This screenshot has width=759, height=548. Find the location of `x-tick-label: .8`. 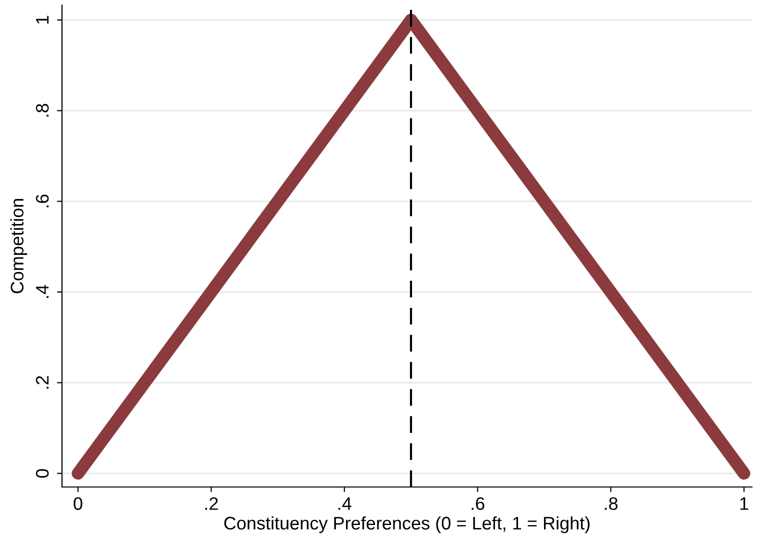

x-tick-label: .8 is located at coordinates (611, 503).